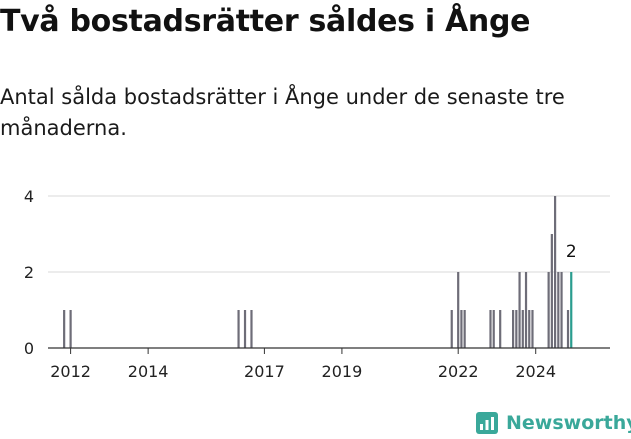 Image resolution: width=631 pixels, height=439 pixels. Describe the element at coordinates (264, 371) in the screenshot. I see `x-tick-label: 2017` at that location.